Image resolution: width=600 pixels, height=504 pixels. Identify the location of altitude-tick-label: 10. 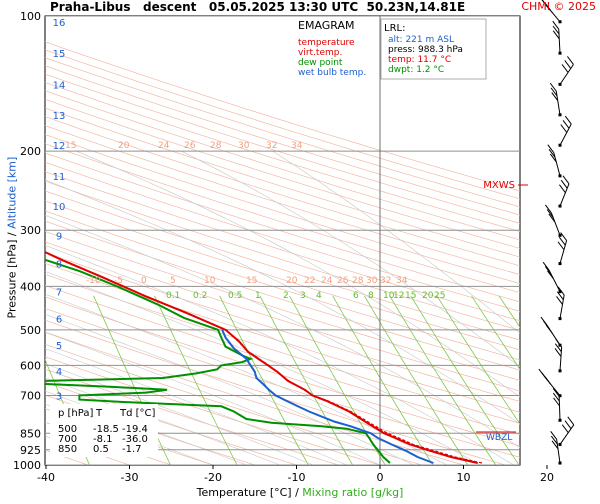
(59, 207).